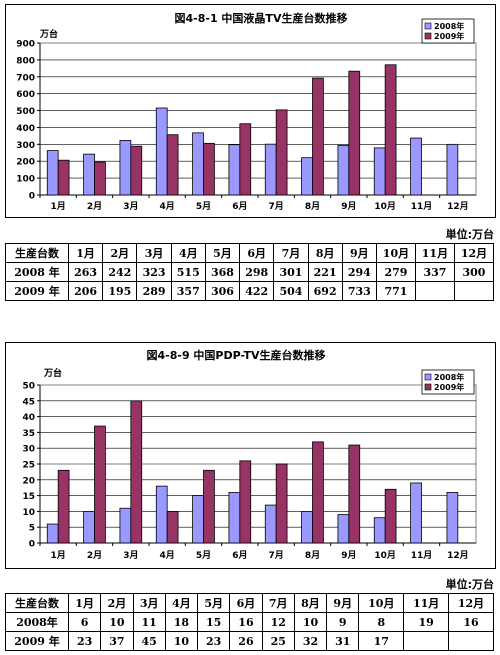  I want to click on x-tick-label: 2月, so click(94, 206).